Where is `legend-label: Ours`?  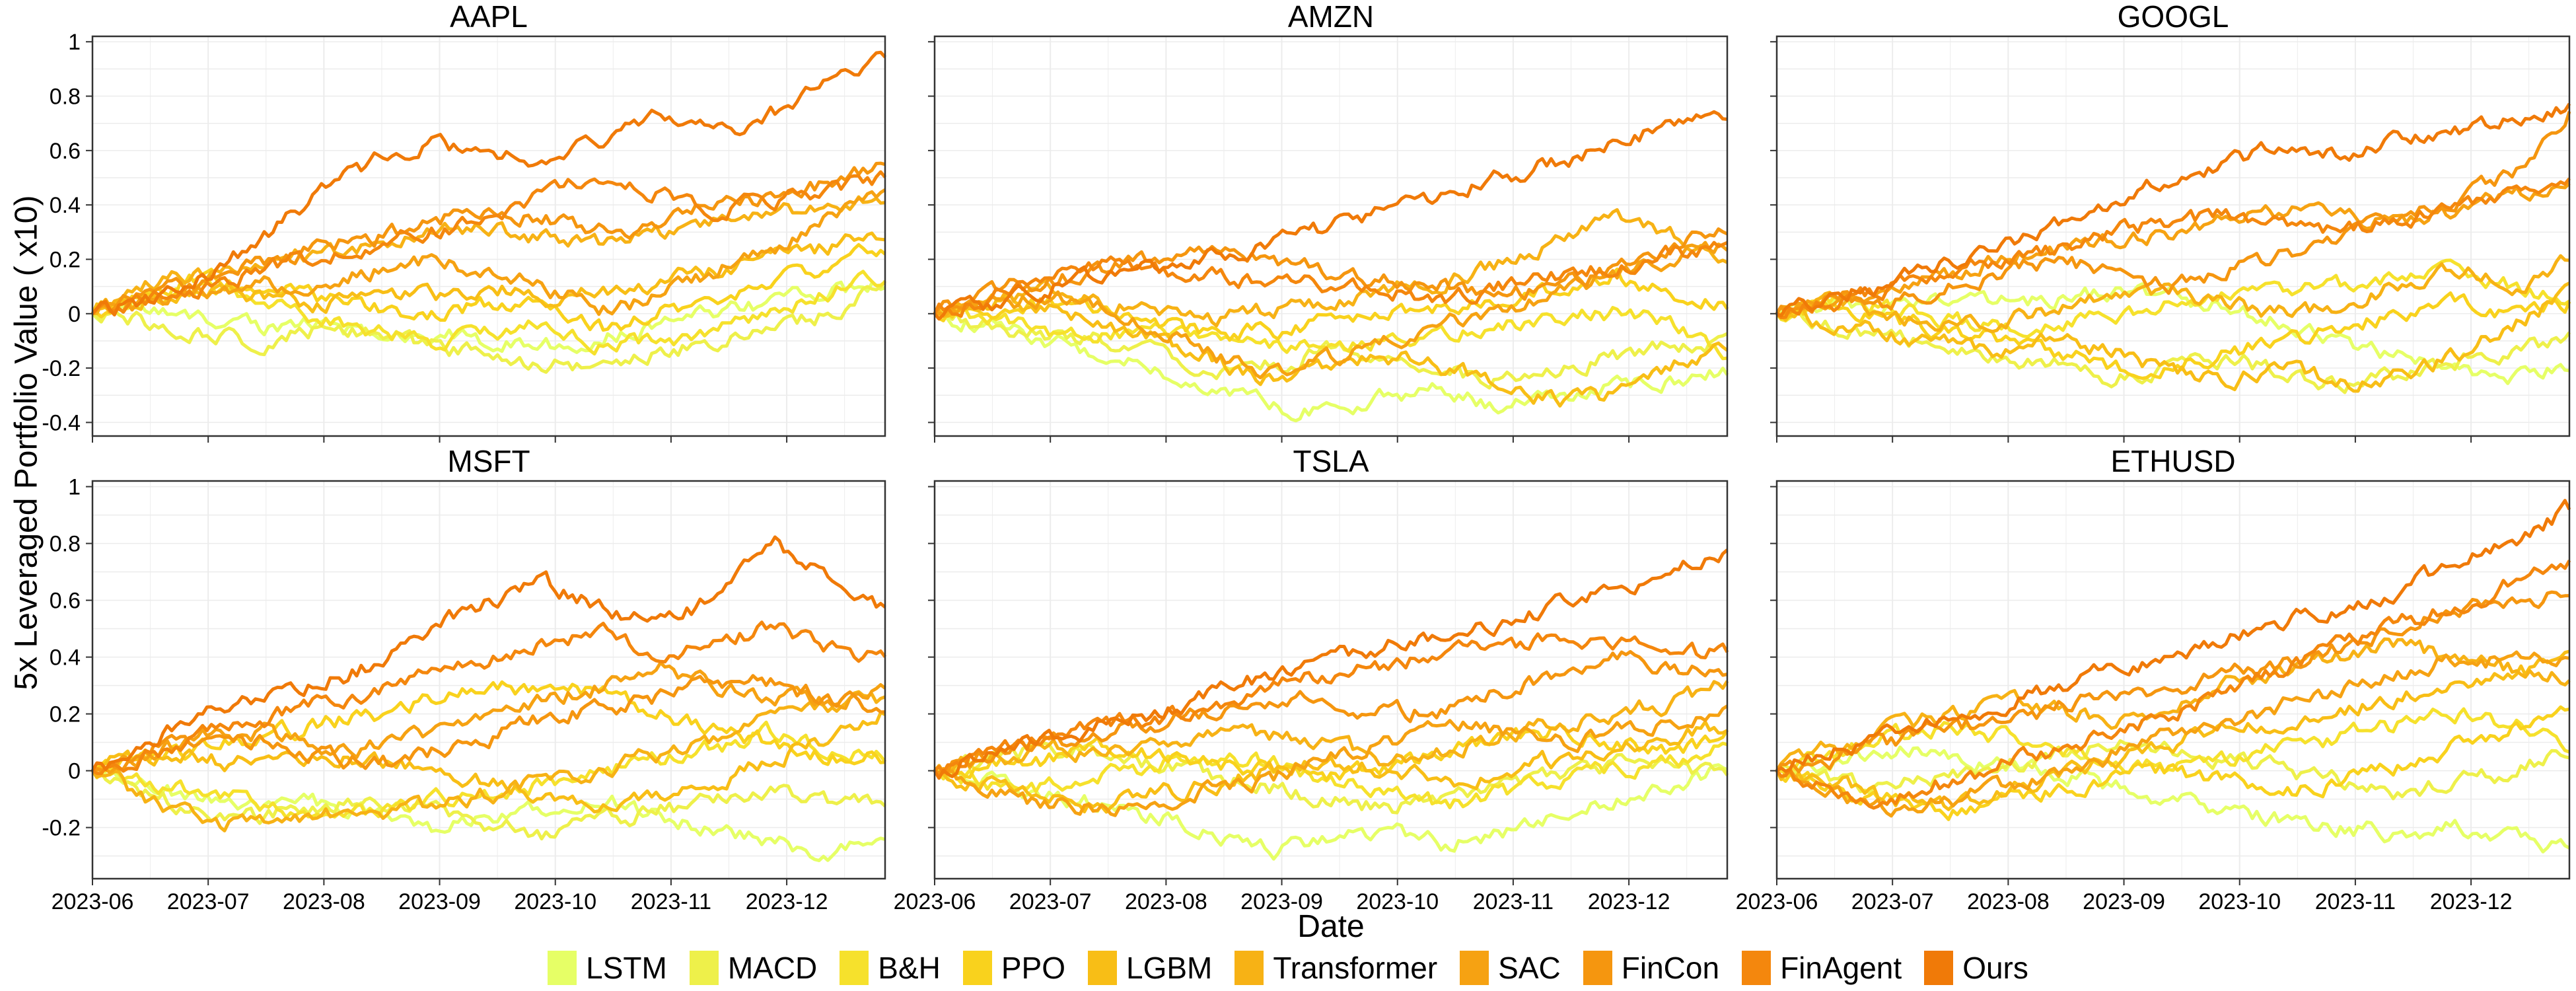
legend-label: Ours is located at coordinates (1995, 968).